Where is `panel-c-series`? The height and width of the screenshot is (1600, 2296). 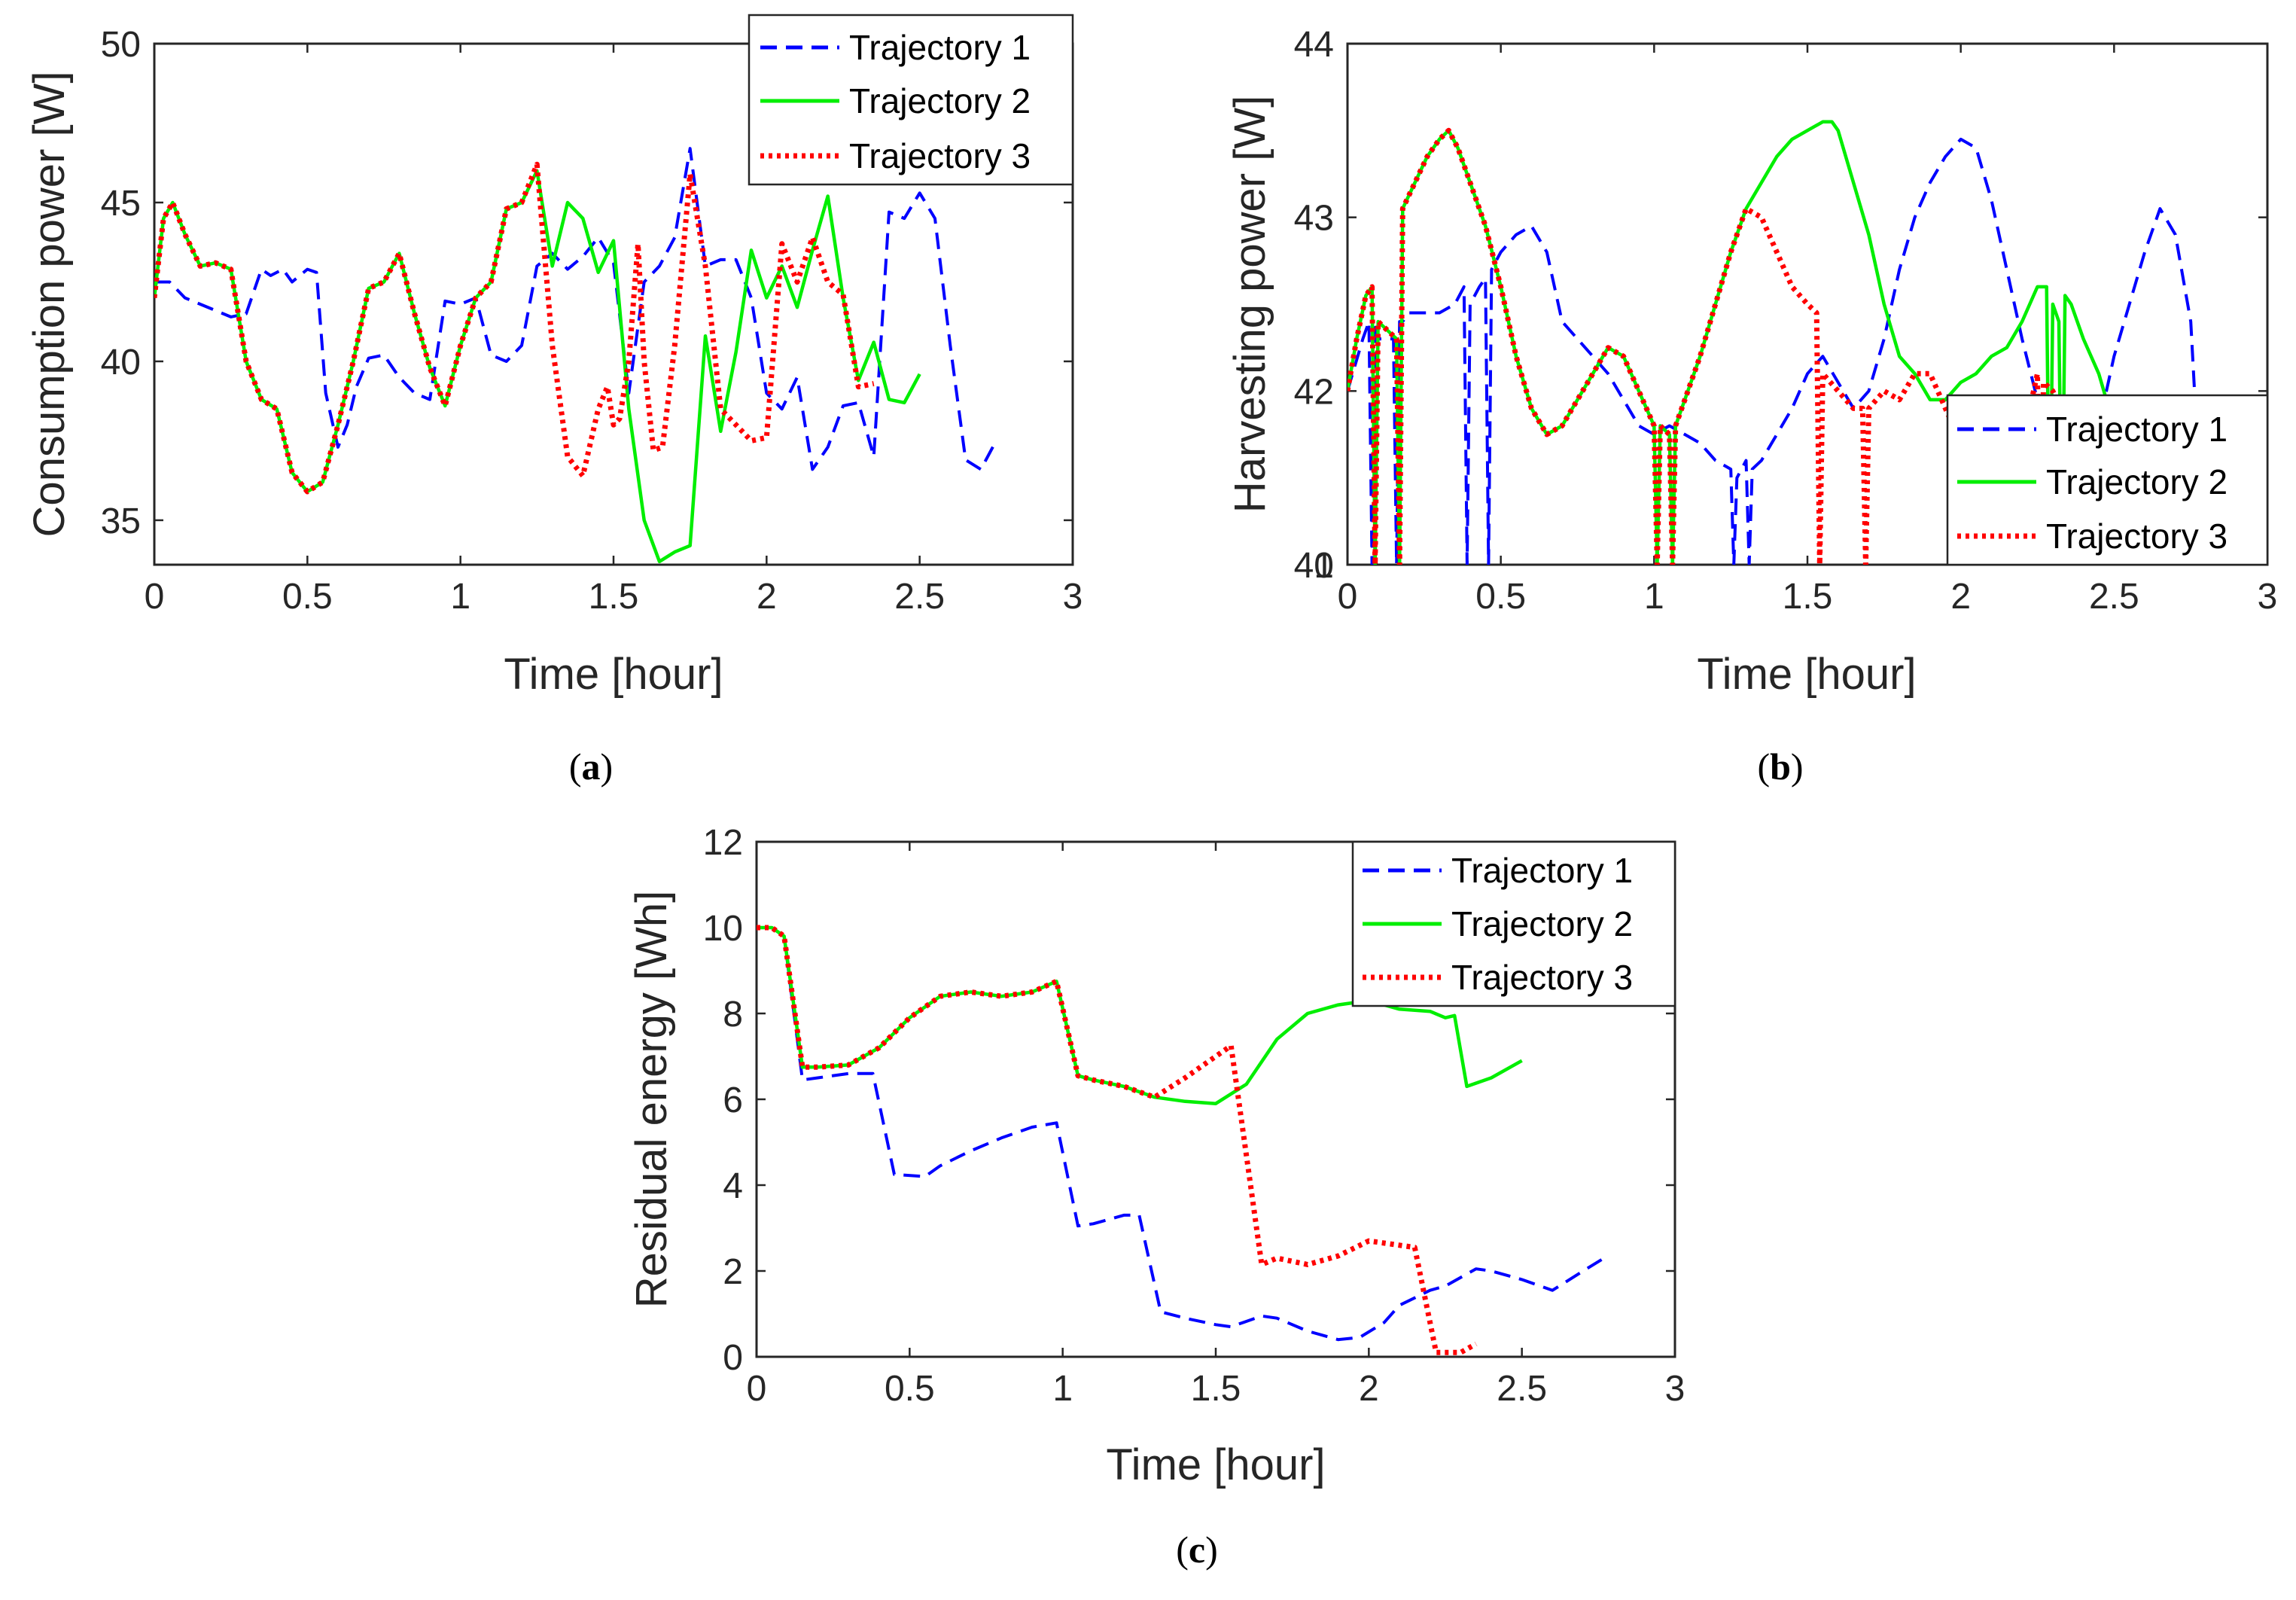
panel-c-series is located at coordinates (1183, 1140).